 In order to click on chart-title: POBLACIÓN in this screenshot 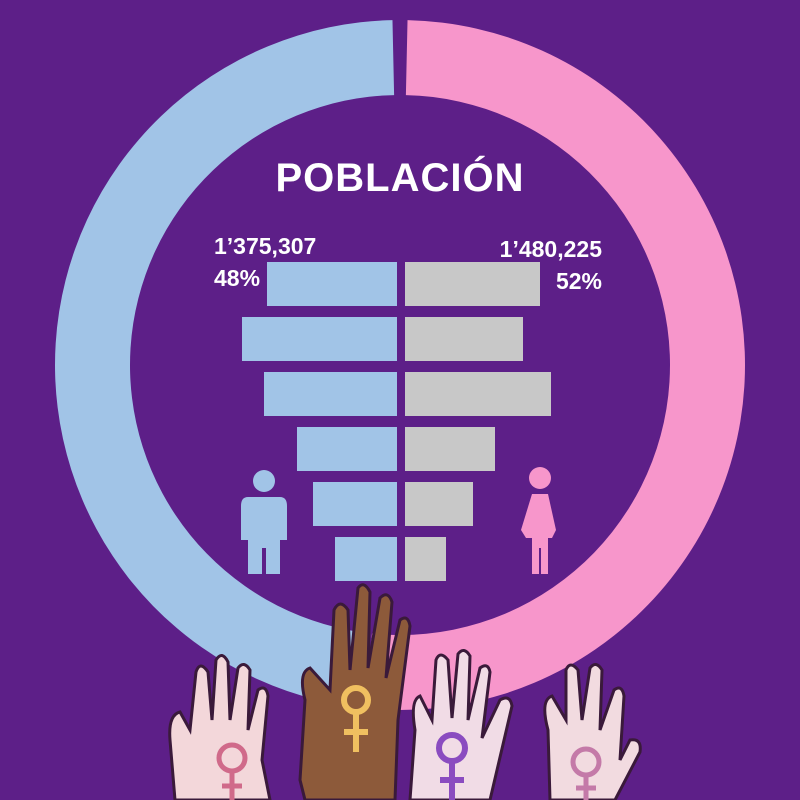, I will do `click(400, 178)`.